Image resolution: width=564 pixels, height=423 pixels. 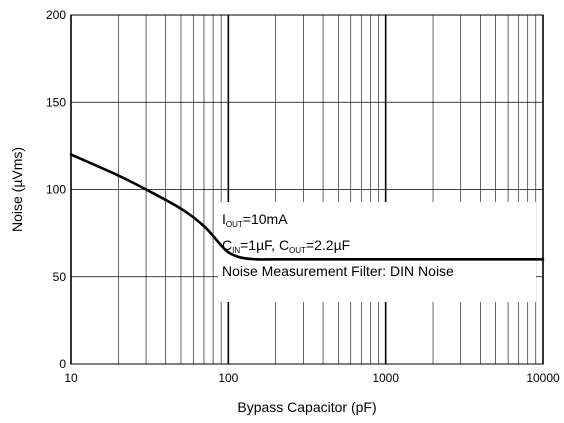 I want to click on y-tick-label: 50, so click(x=60, y=277).